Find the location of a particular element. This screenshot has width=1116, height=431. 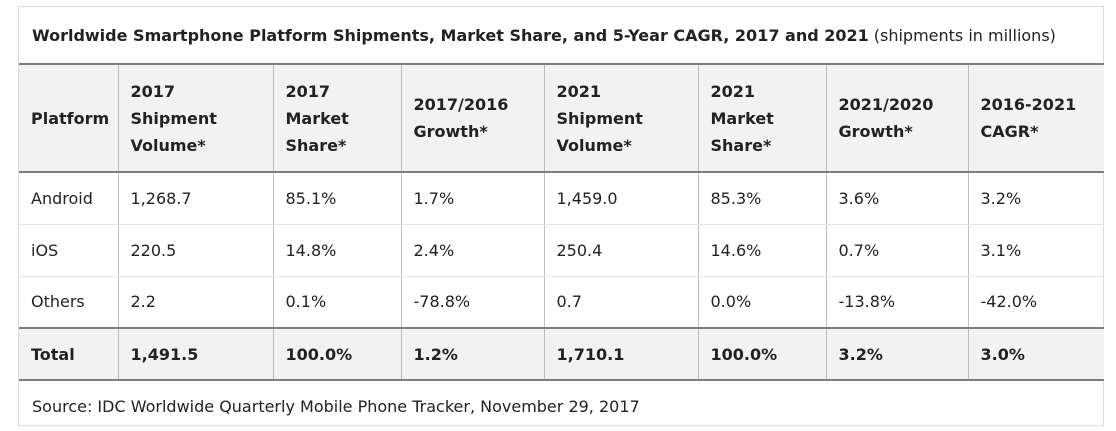

header-2016-2021-cagr: 2016-2021 CAGR* is located at coordinates (1035, 118).